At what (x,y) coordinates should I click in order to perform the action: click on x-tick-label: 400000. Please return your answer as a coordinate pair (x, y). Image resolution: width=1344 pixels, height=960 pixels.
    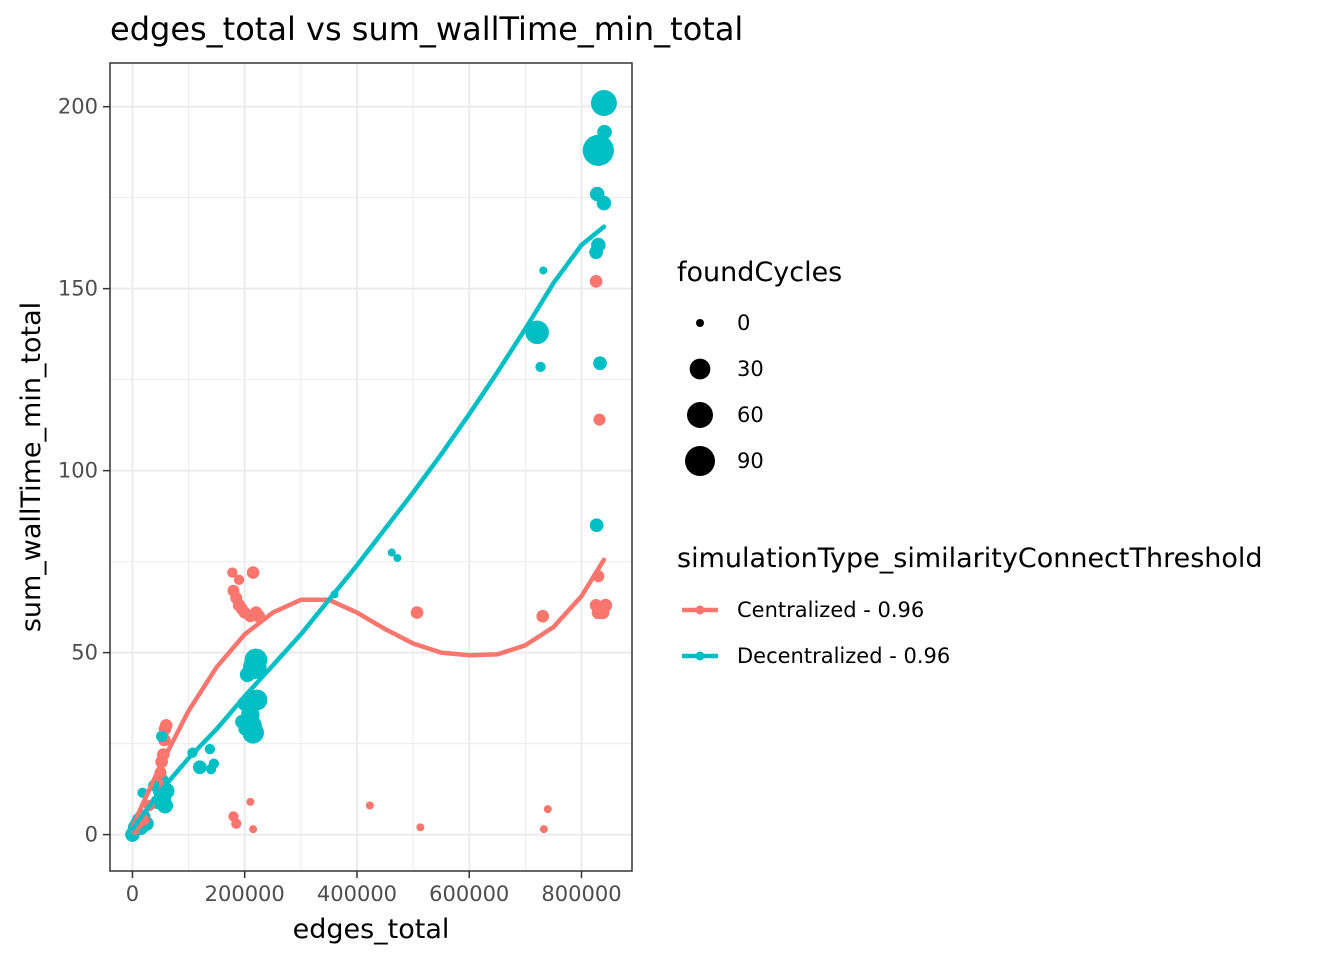
    Looking at the image, I should click on (357, 894).